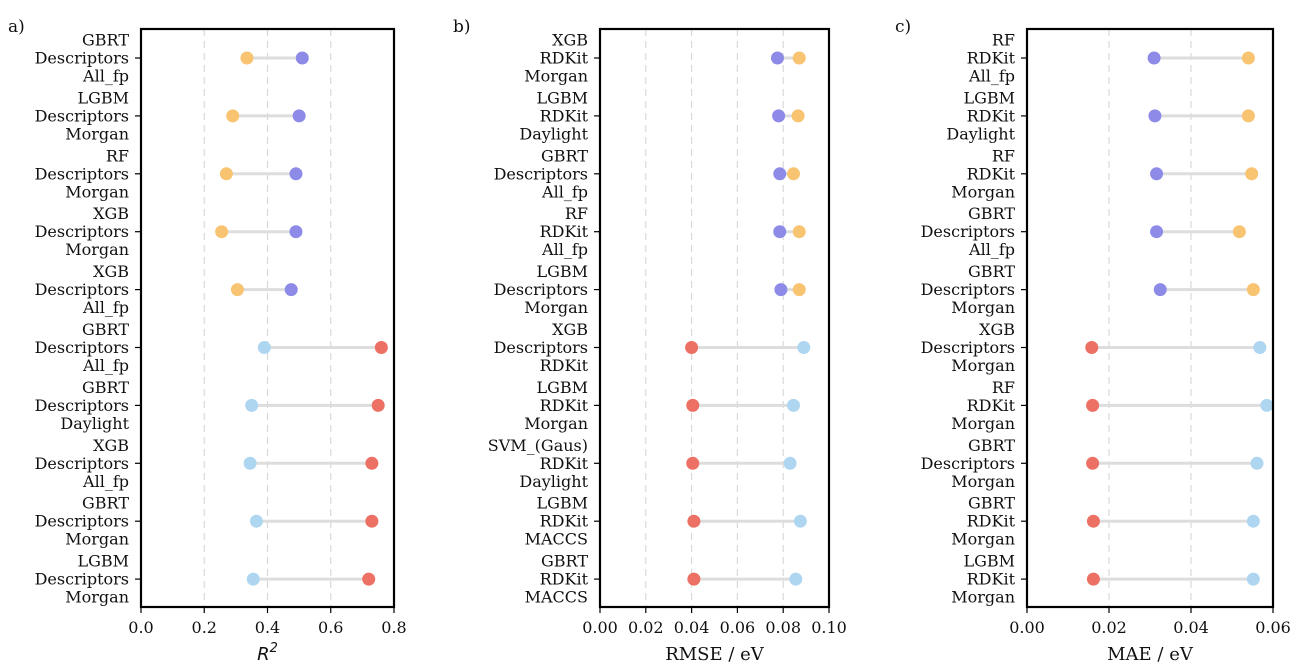 This screenshot has width=1293, height=667. Describe the element at coordinates (267, 653) in the screenshot. I see `x-axis-label: R2` at that location.